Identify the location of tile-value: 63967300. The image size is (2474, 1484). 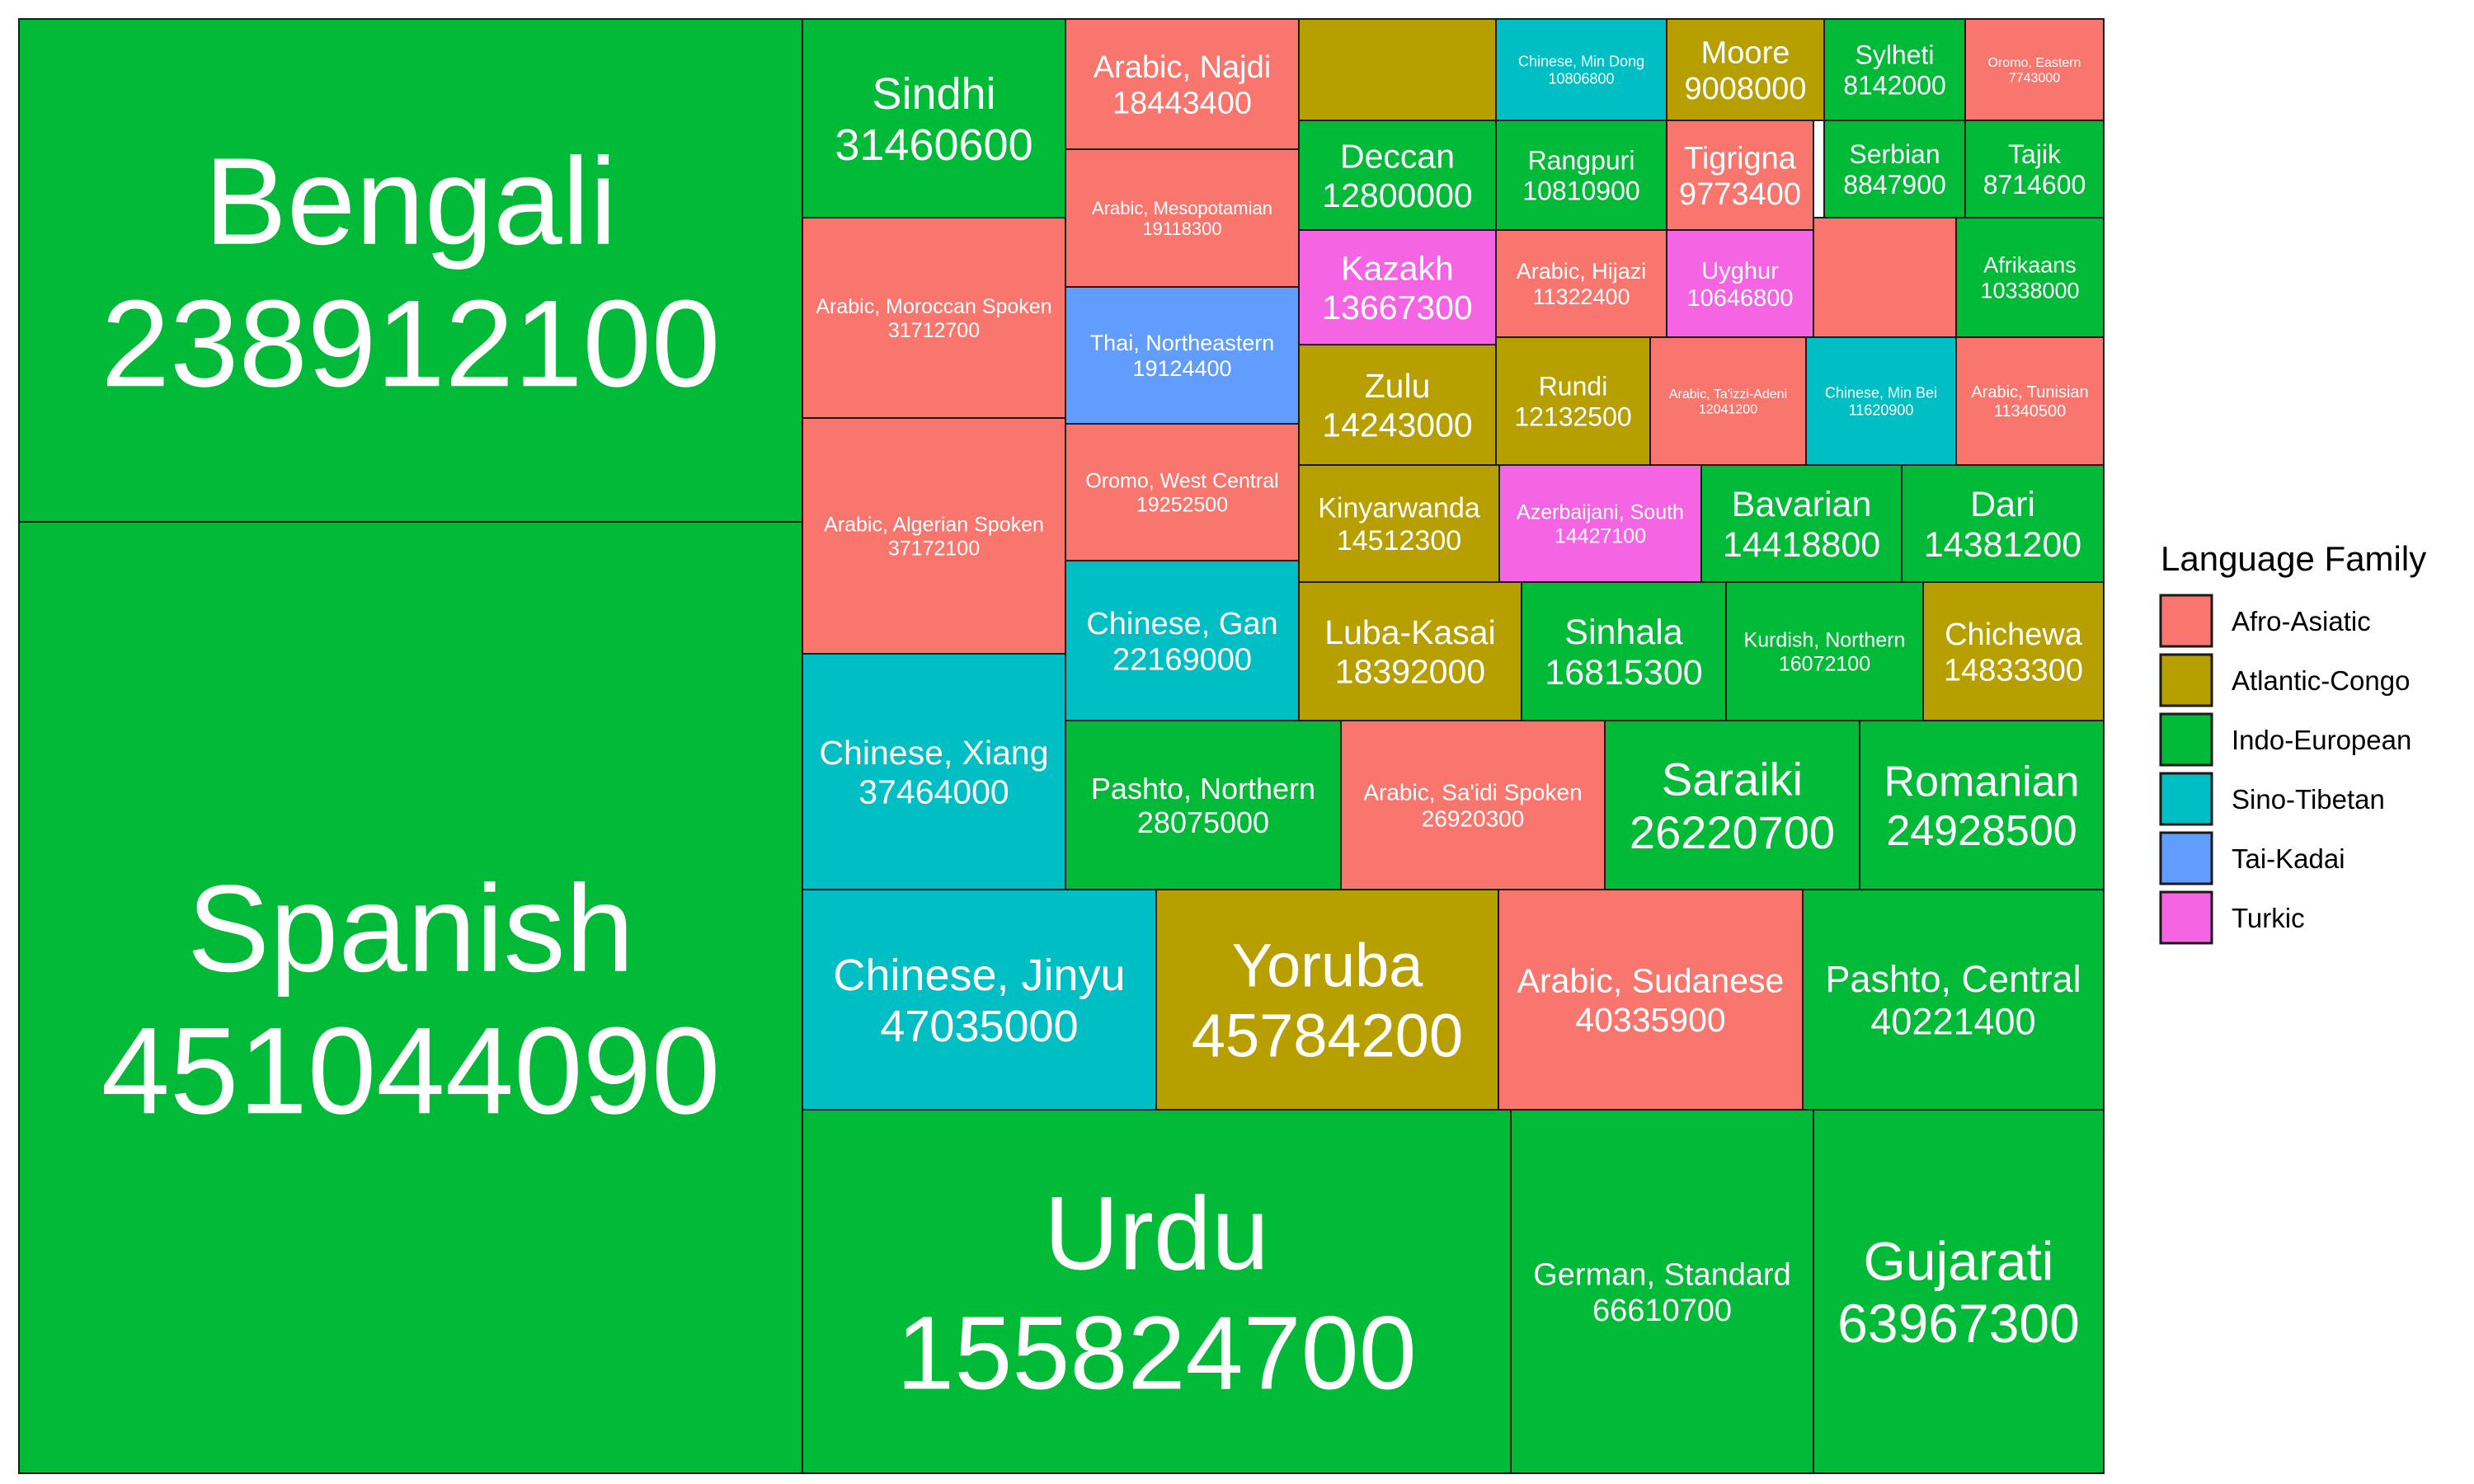
(1958, 1323).